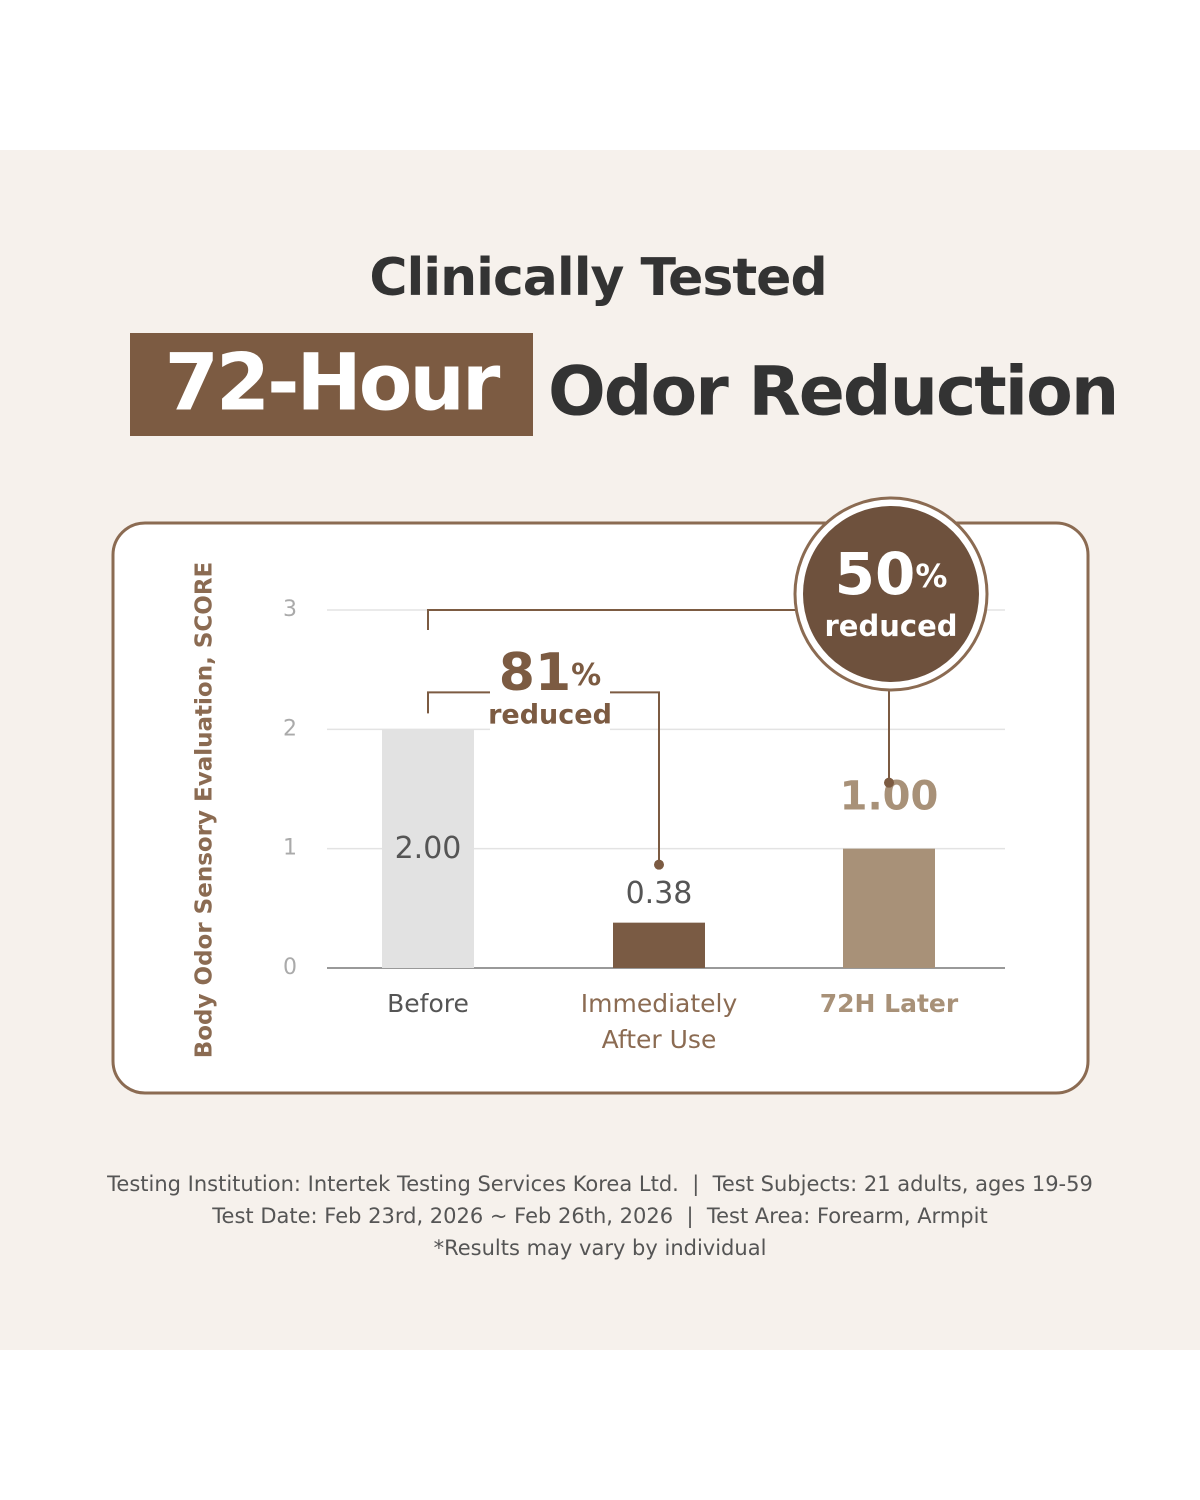  I want to click on x-tick-label: Immediately After Use, so click(659, 1021).